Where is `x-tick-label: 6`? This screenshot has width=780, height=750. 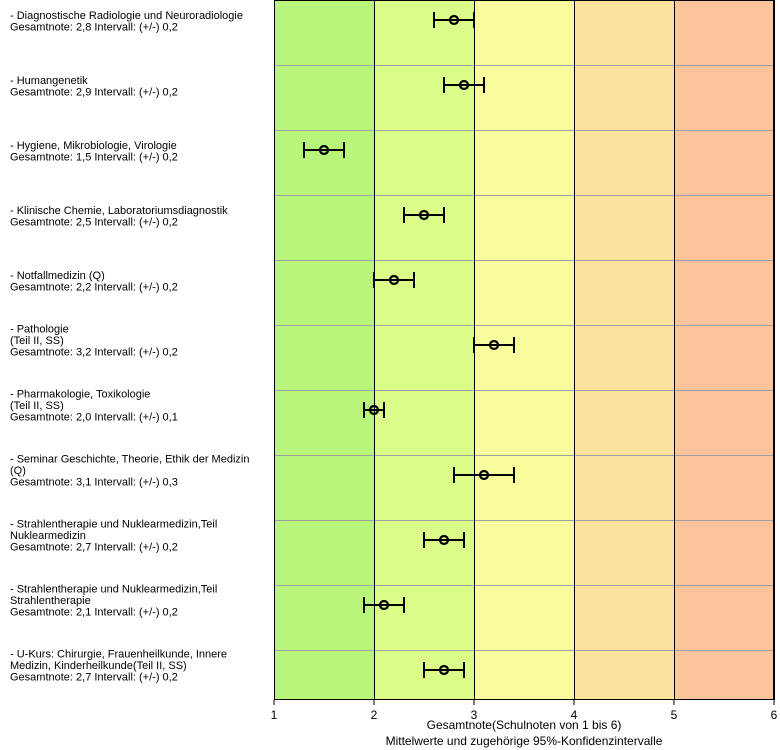
x-tick-label: 6 is located at coordinates (774, 715).